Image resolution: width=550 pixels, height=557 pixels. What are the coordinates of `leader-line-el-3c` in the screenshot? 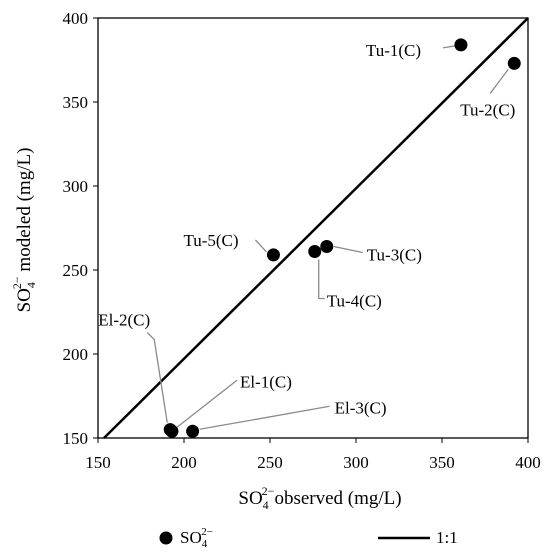 It's located at (264, 417).